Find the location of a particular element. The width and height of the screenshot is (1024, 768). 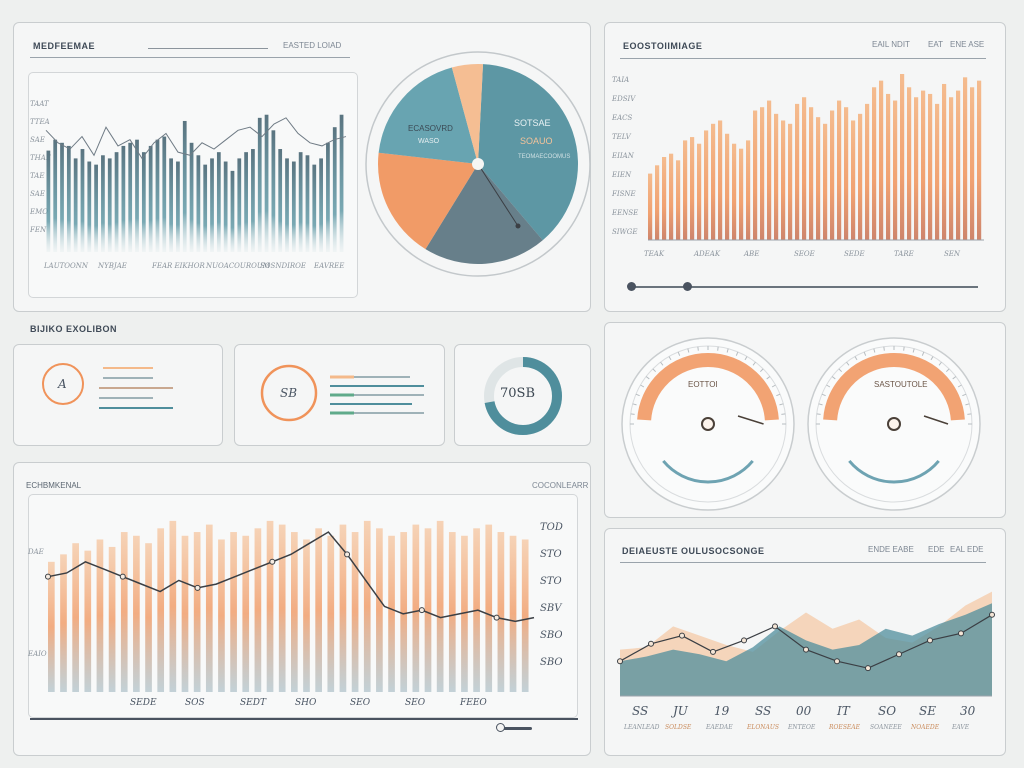

title-slider-track is located at coordinates (208, 48).